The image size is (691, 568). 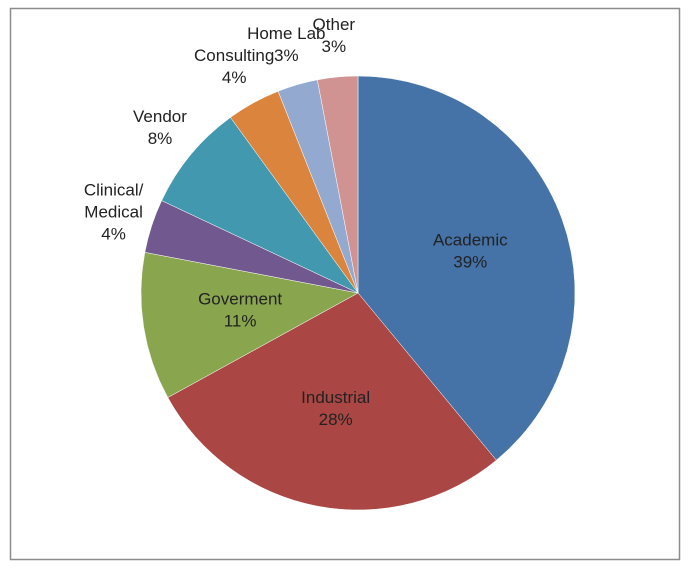 What do you see at coordinates (334, 25) in the screenshot?
I see `slice-label: Other` at bounding box center [334, 25].